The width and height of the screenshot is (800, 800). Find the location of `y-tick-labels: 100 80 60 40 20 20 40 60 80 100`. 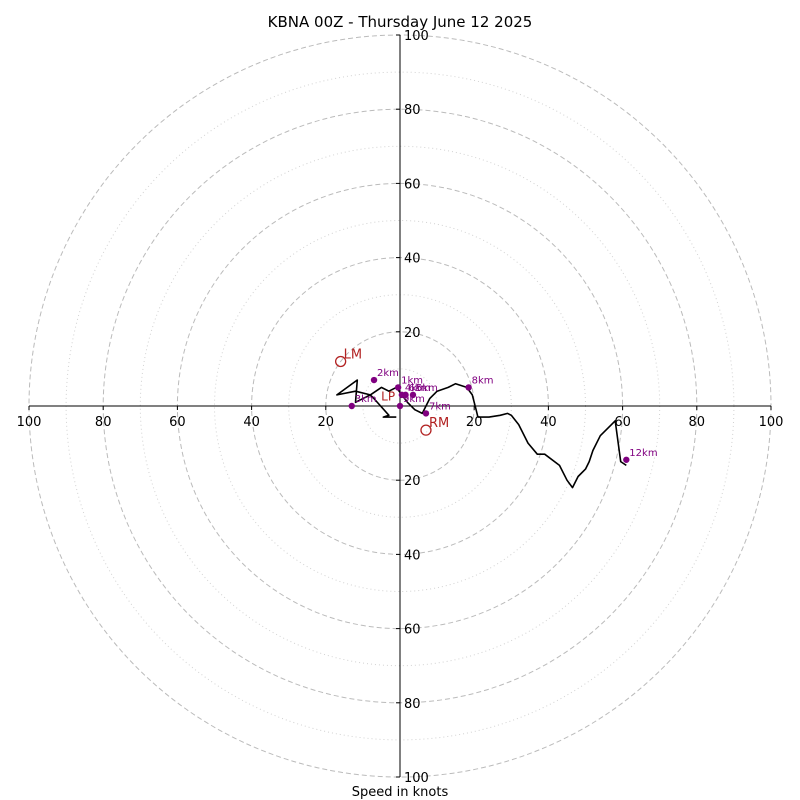

y-tick-labels: 100 80 60 40 20 20 40 60 80 100 is located at coordinates (412, 407).